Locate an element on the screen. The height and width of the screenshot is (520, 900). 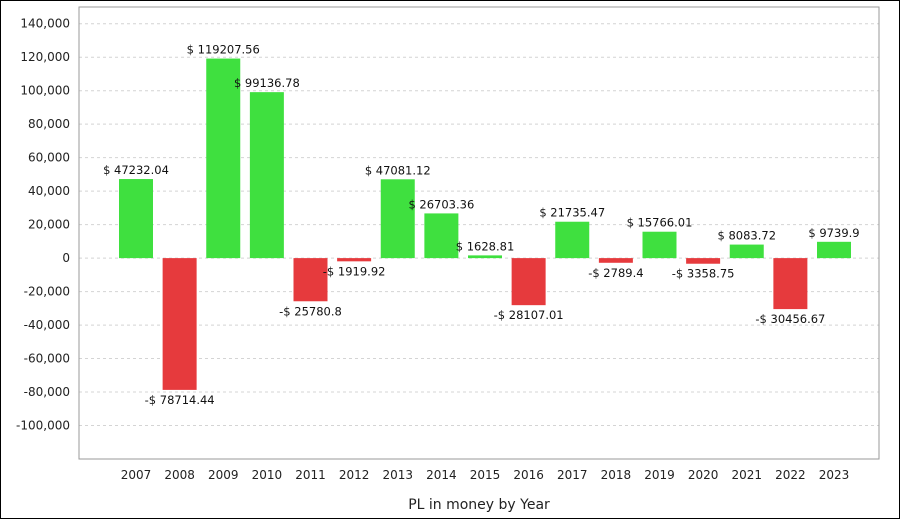
data-label: $ 26703.36 is located at coordinates (441, 204).